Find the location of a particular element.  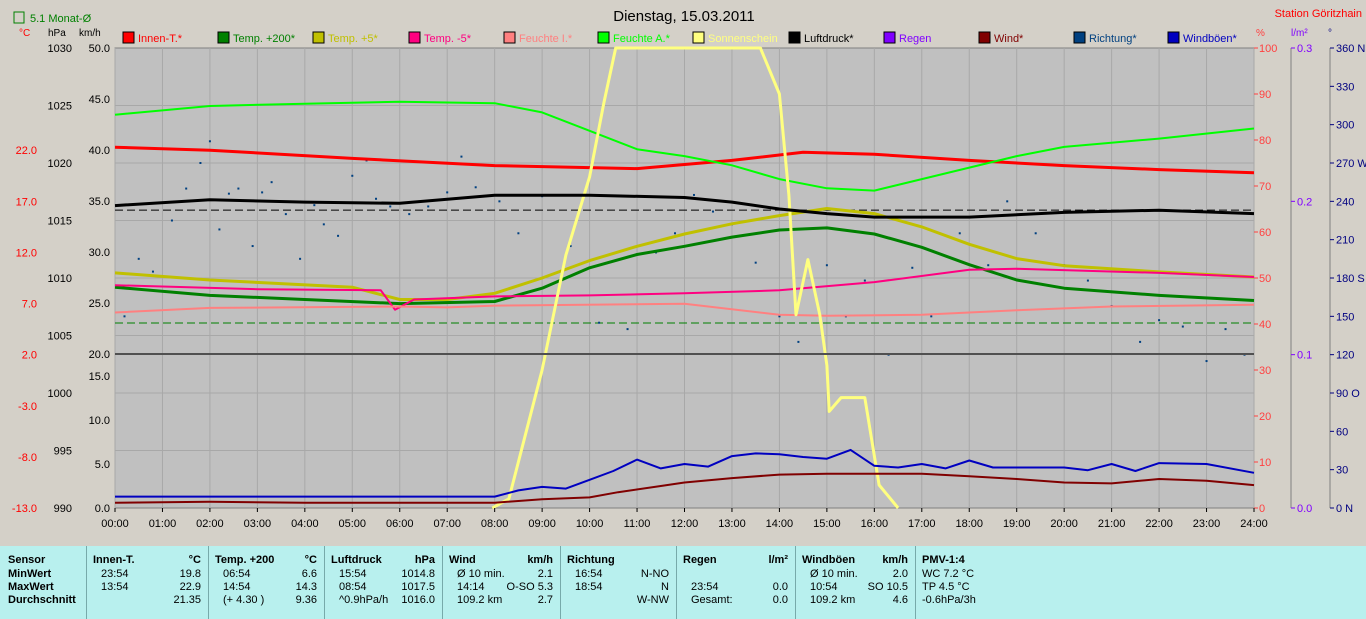

table-cell-value: 9.36 is located at coordinates (306, 600).